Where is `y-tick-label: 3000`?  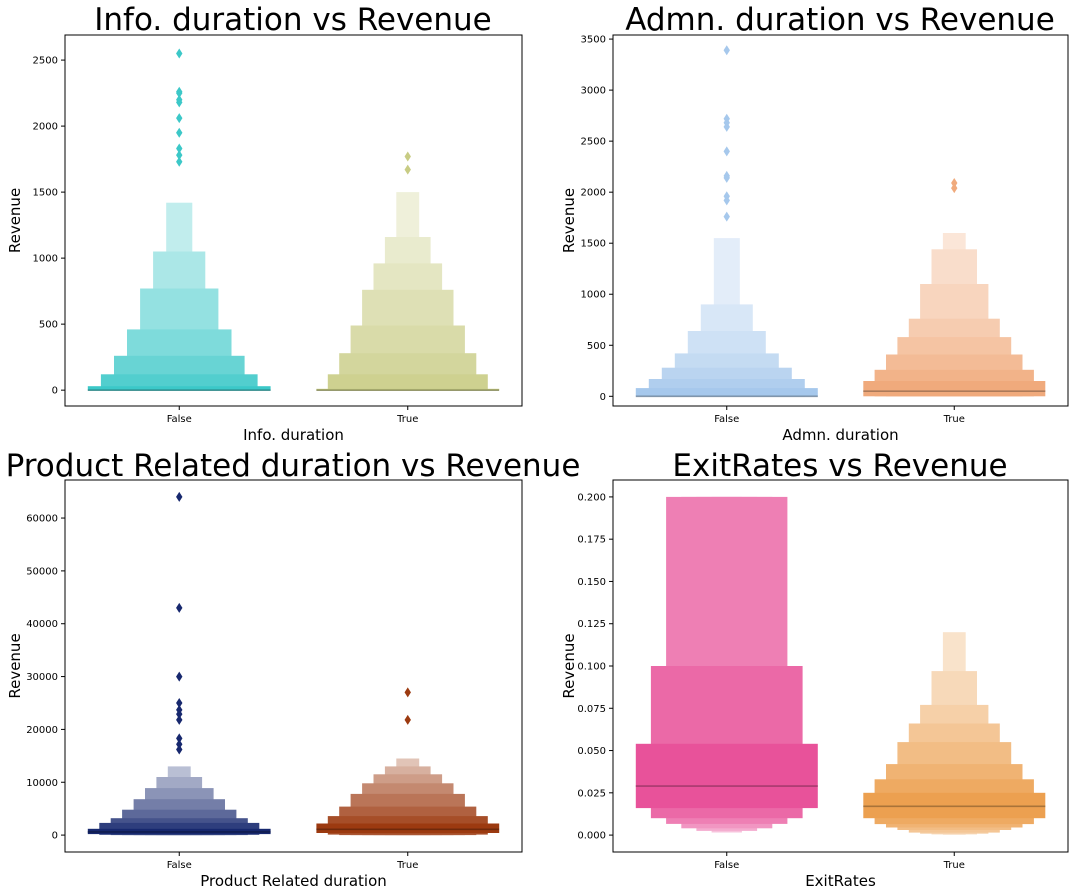 y-tick-label: 3000 is located at coordinates (593, 91).